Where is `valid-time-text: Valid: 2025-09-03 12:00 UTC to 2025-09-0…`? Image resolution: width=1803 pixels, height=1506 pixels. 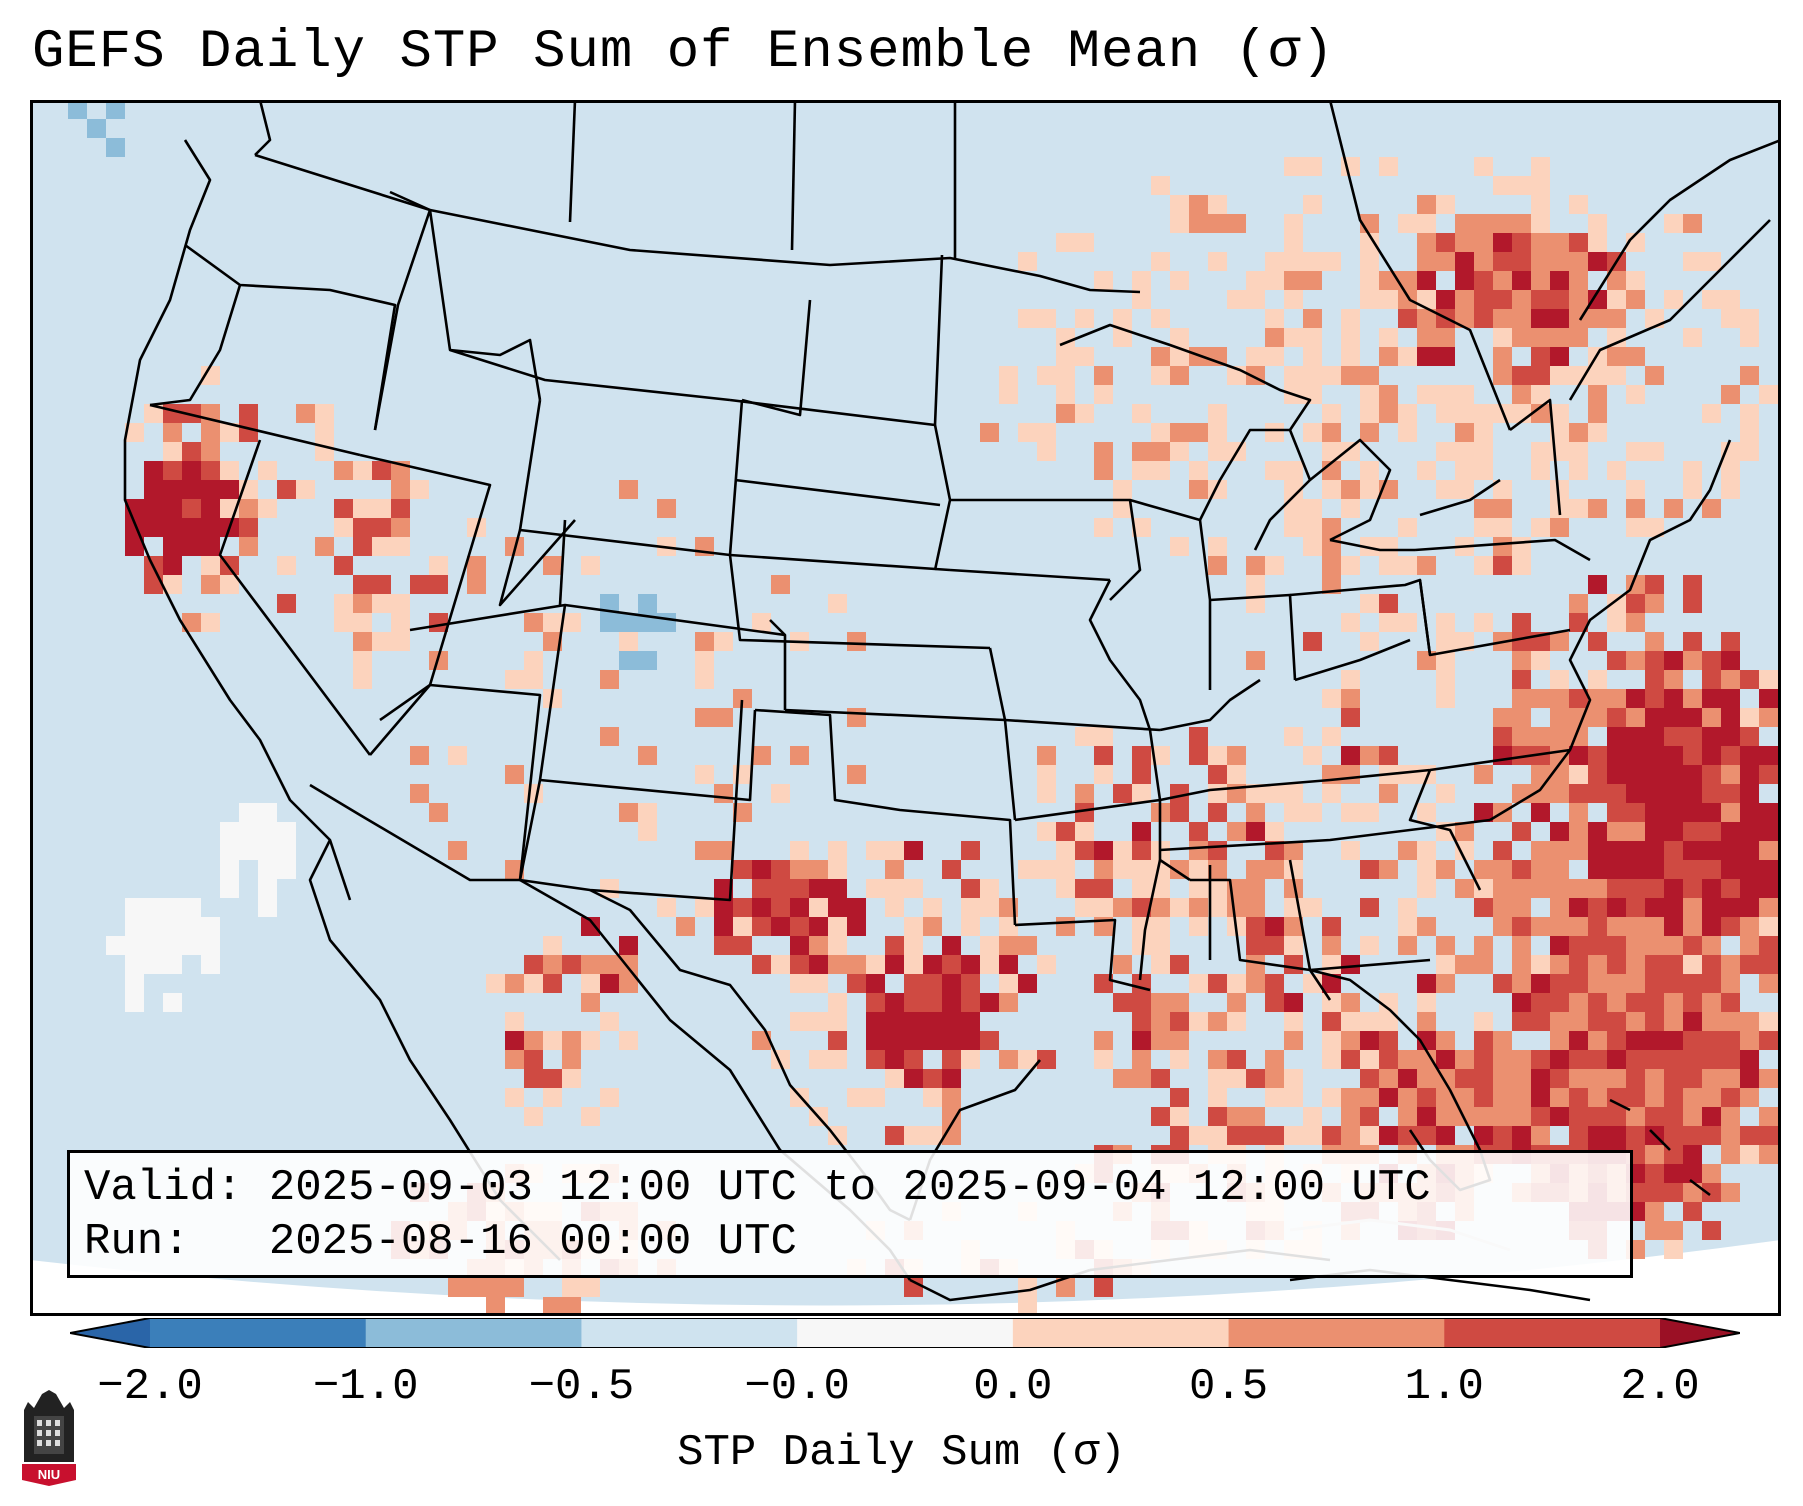 valid-time-text: Valid: 2025-09-03 12:00 UTC to 2025-09-0… is located at coordinates (757, 1188).